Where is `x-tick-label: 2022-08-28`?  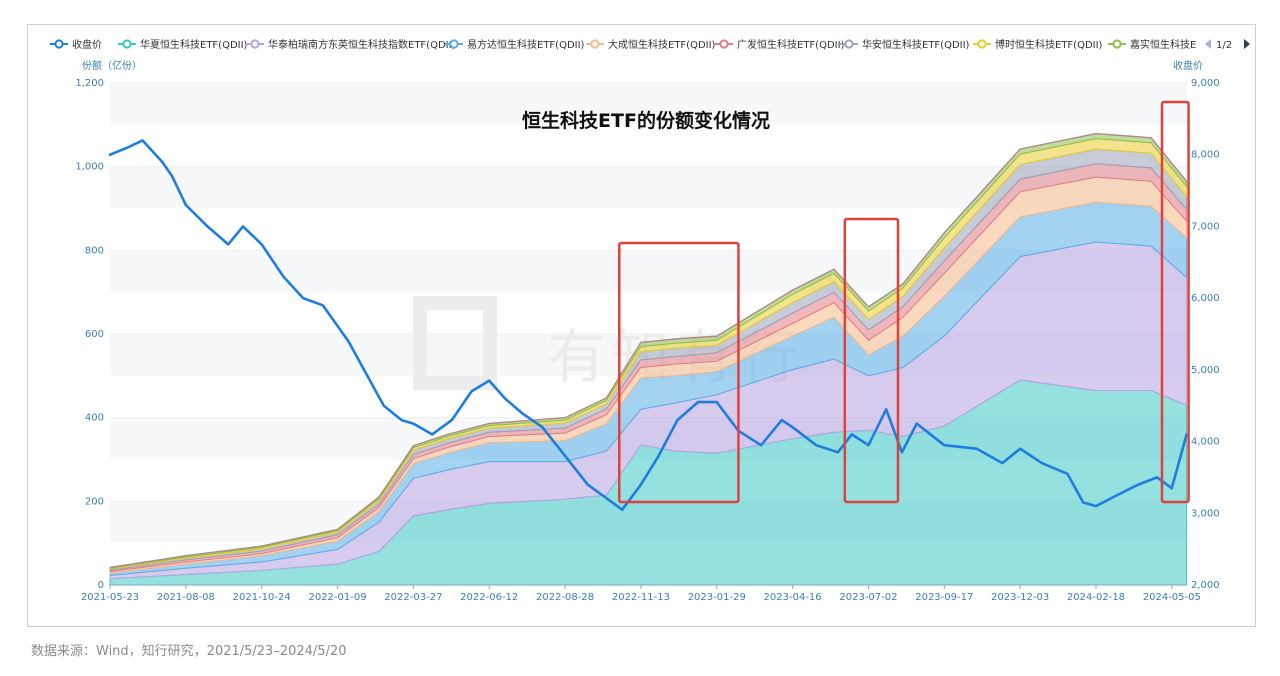 x-tick-label: 2022-08-28 is located at coordinates (565, 597).